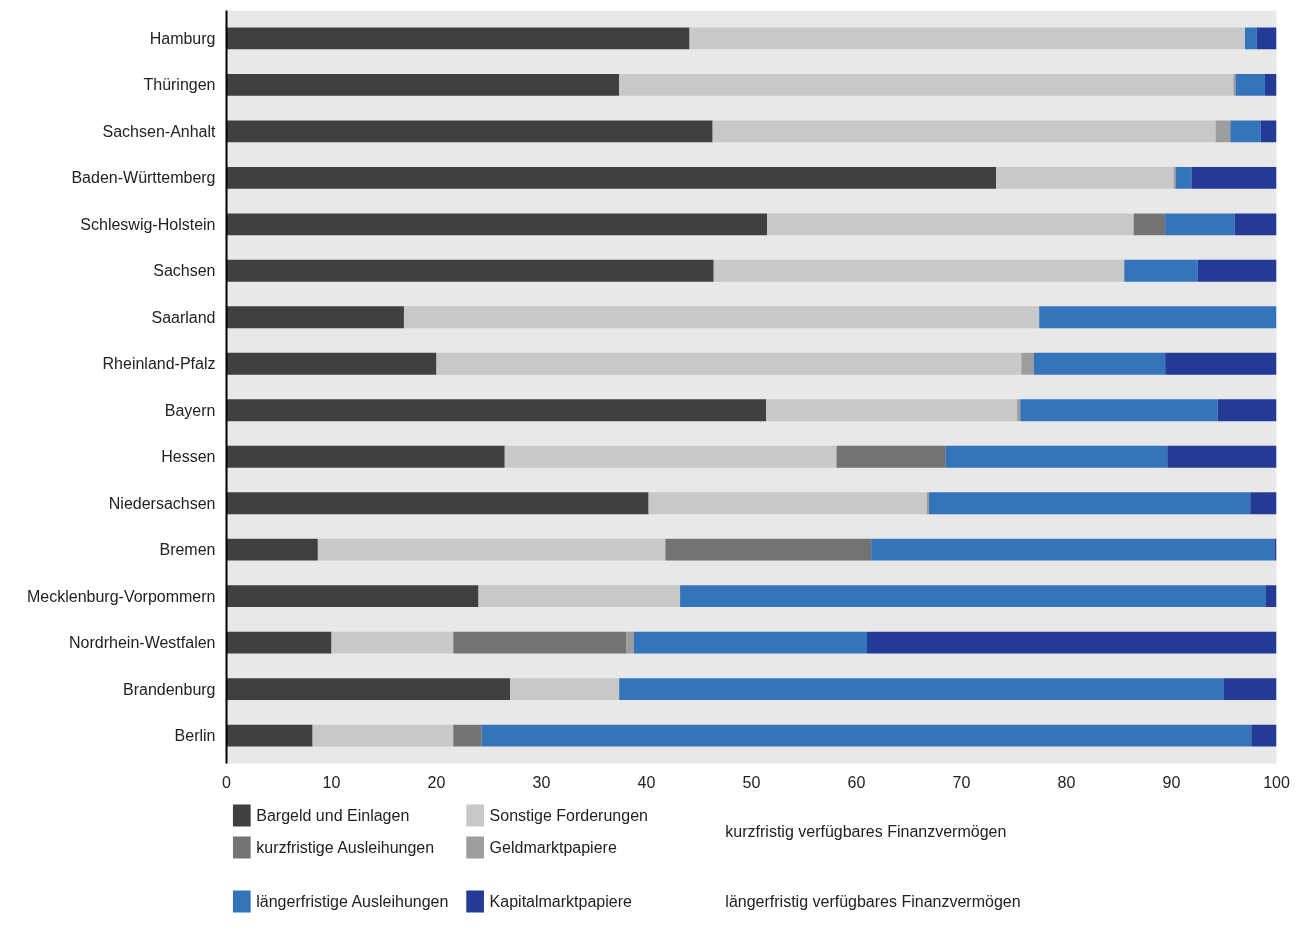  Describe the element at coordinates (345, 847) in the screenshot. I see `legend-label: kurzfristige Ausleihungen` at that location.